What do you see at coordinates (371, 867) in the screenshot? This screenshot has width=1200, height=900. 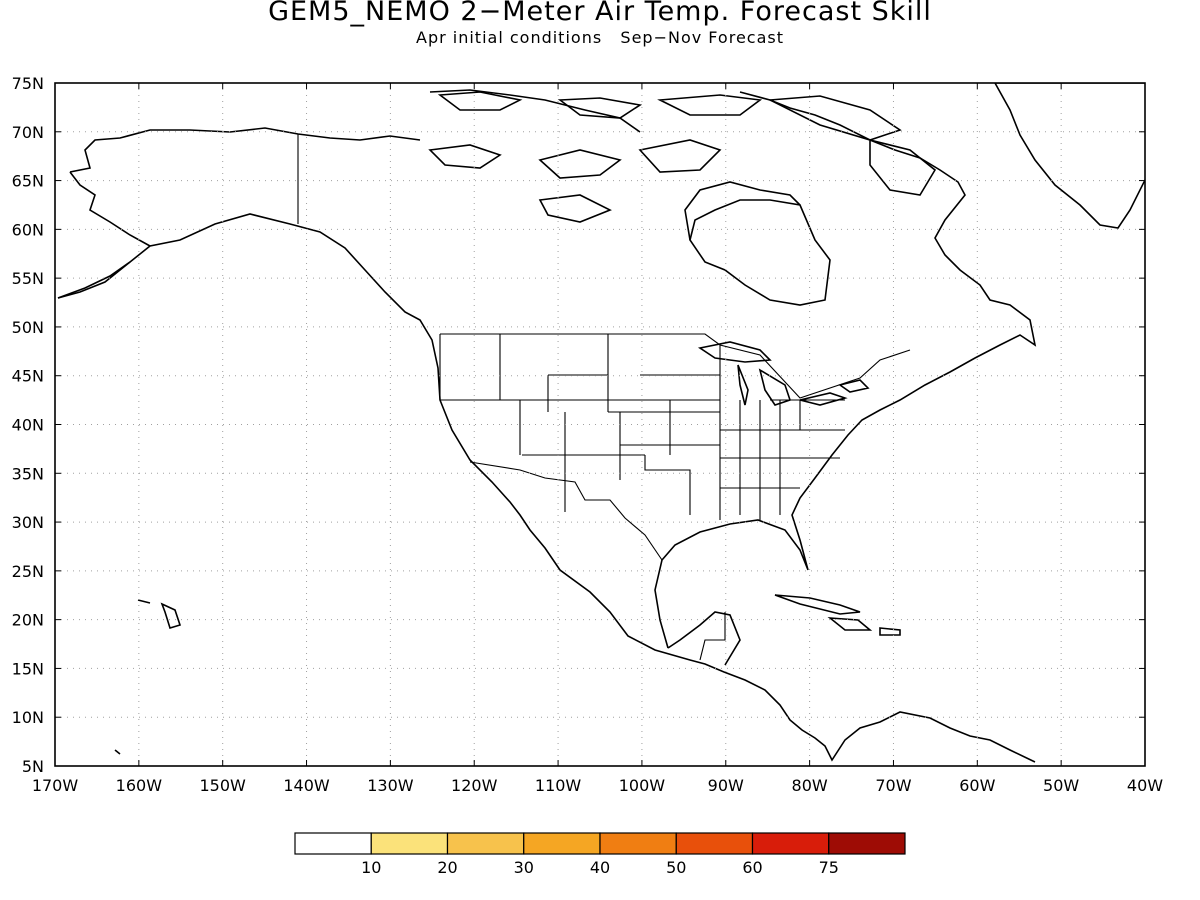 I see `legend-label: 10` at bounding box center [371, 867].